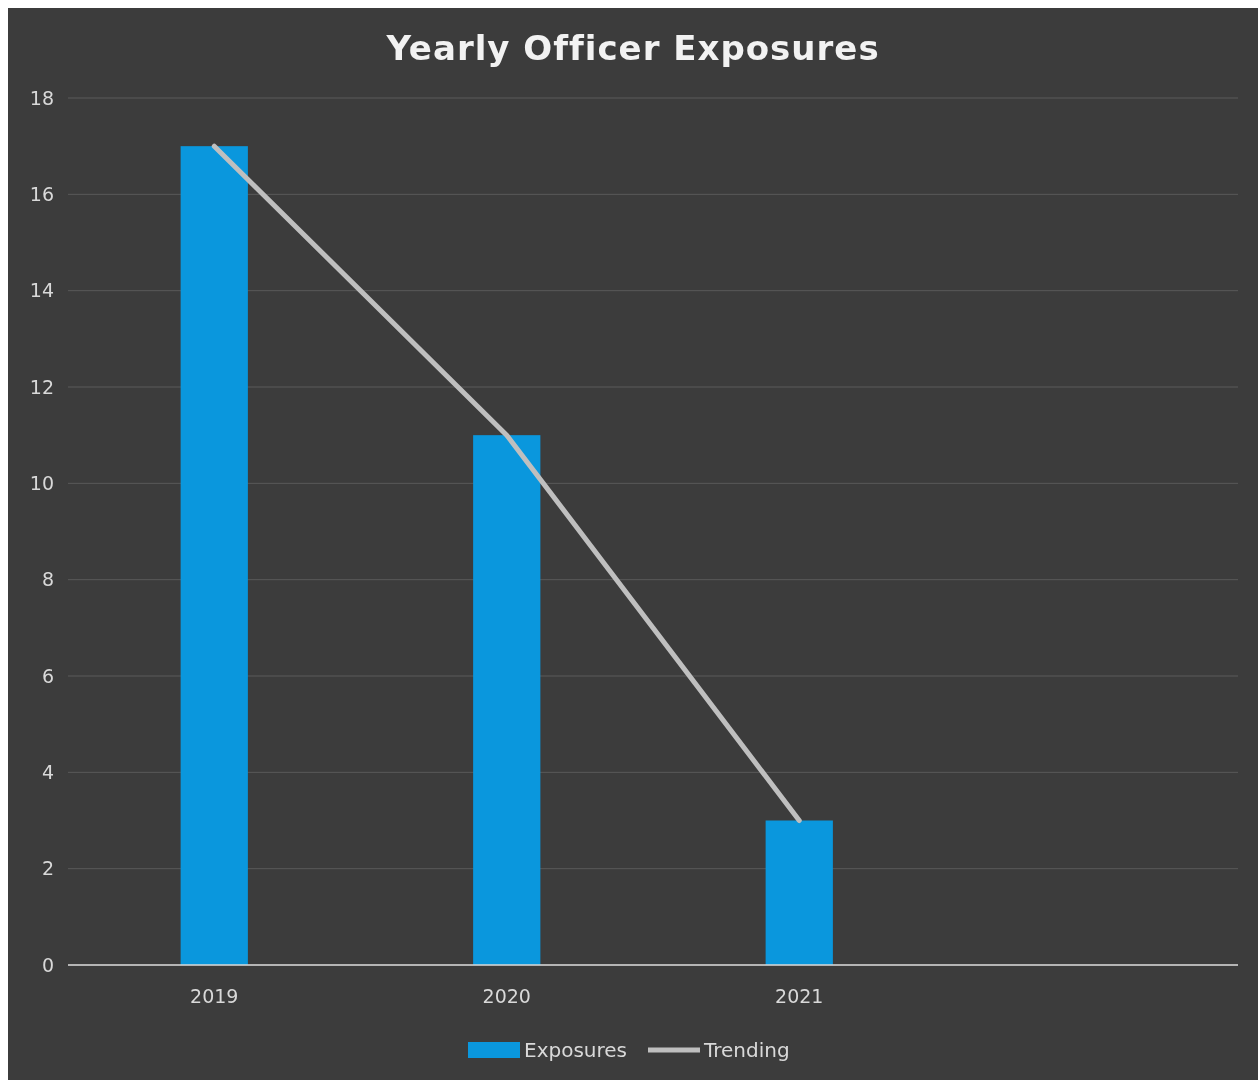 Image resolution: width=1258 pixels, height=1080 pixels. What do you see at coordinates (47, 771) in the screenshot?
I see `y-tick-label: 4` at bounding box center [47, 771].